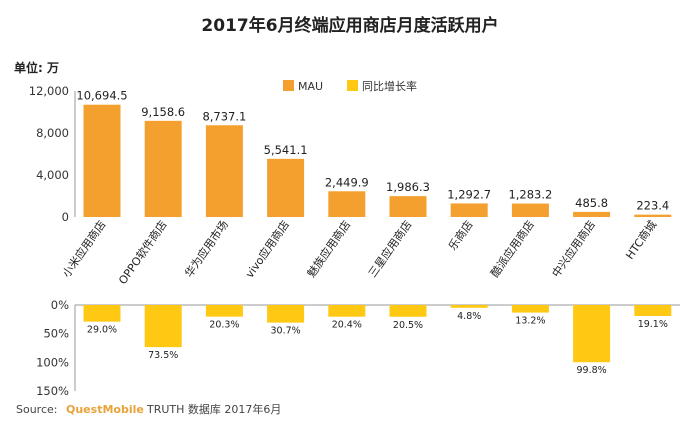  I want to click on mau-data-label: 10,694.5, so click(101, 96).